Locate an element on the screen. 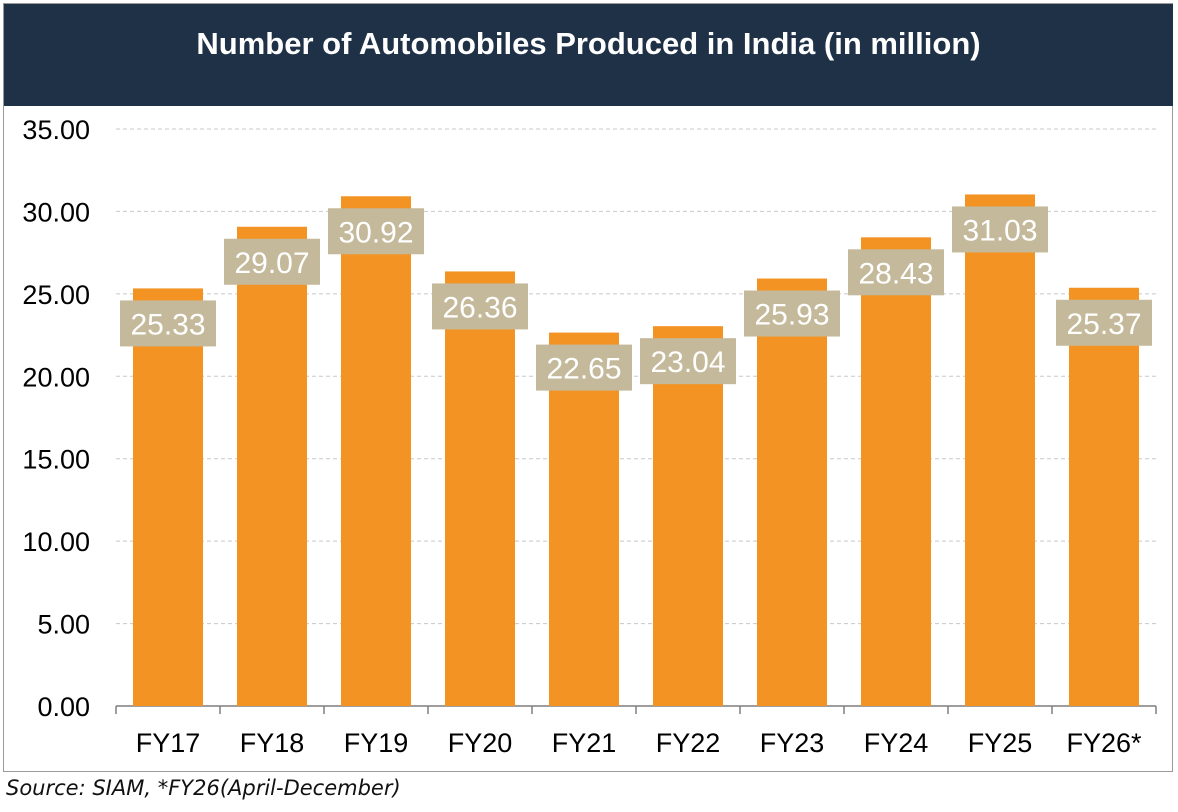 This screenshot has height=812, width=1178. x-tick-label: FY24 is located at coordinates (896, 743).